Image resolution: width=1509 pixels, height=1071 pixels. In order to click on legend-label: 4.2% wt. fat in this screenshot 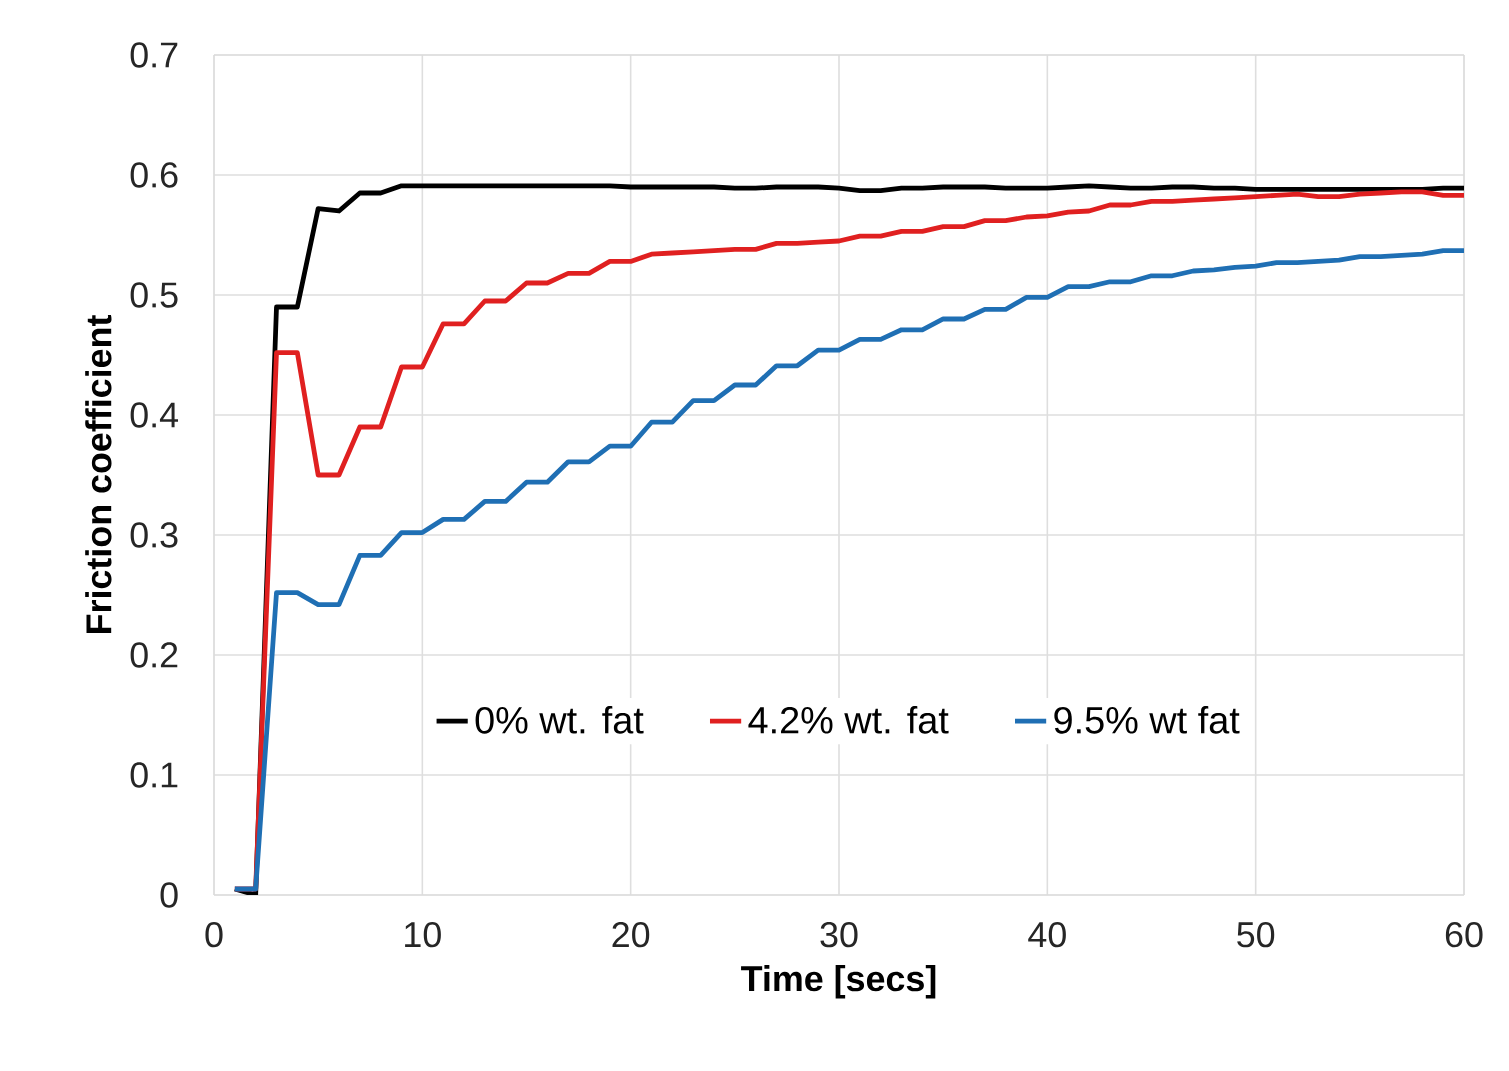, I will do `click(848, 719)`.